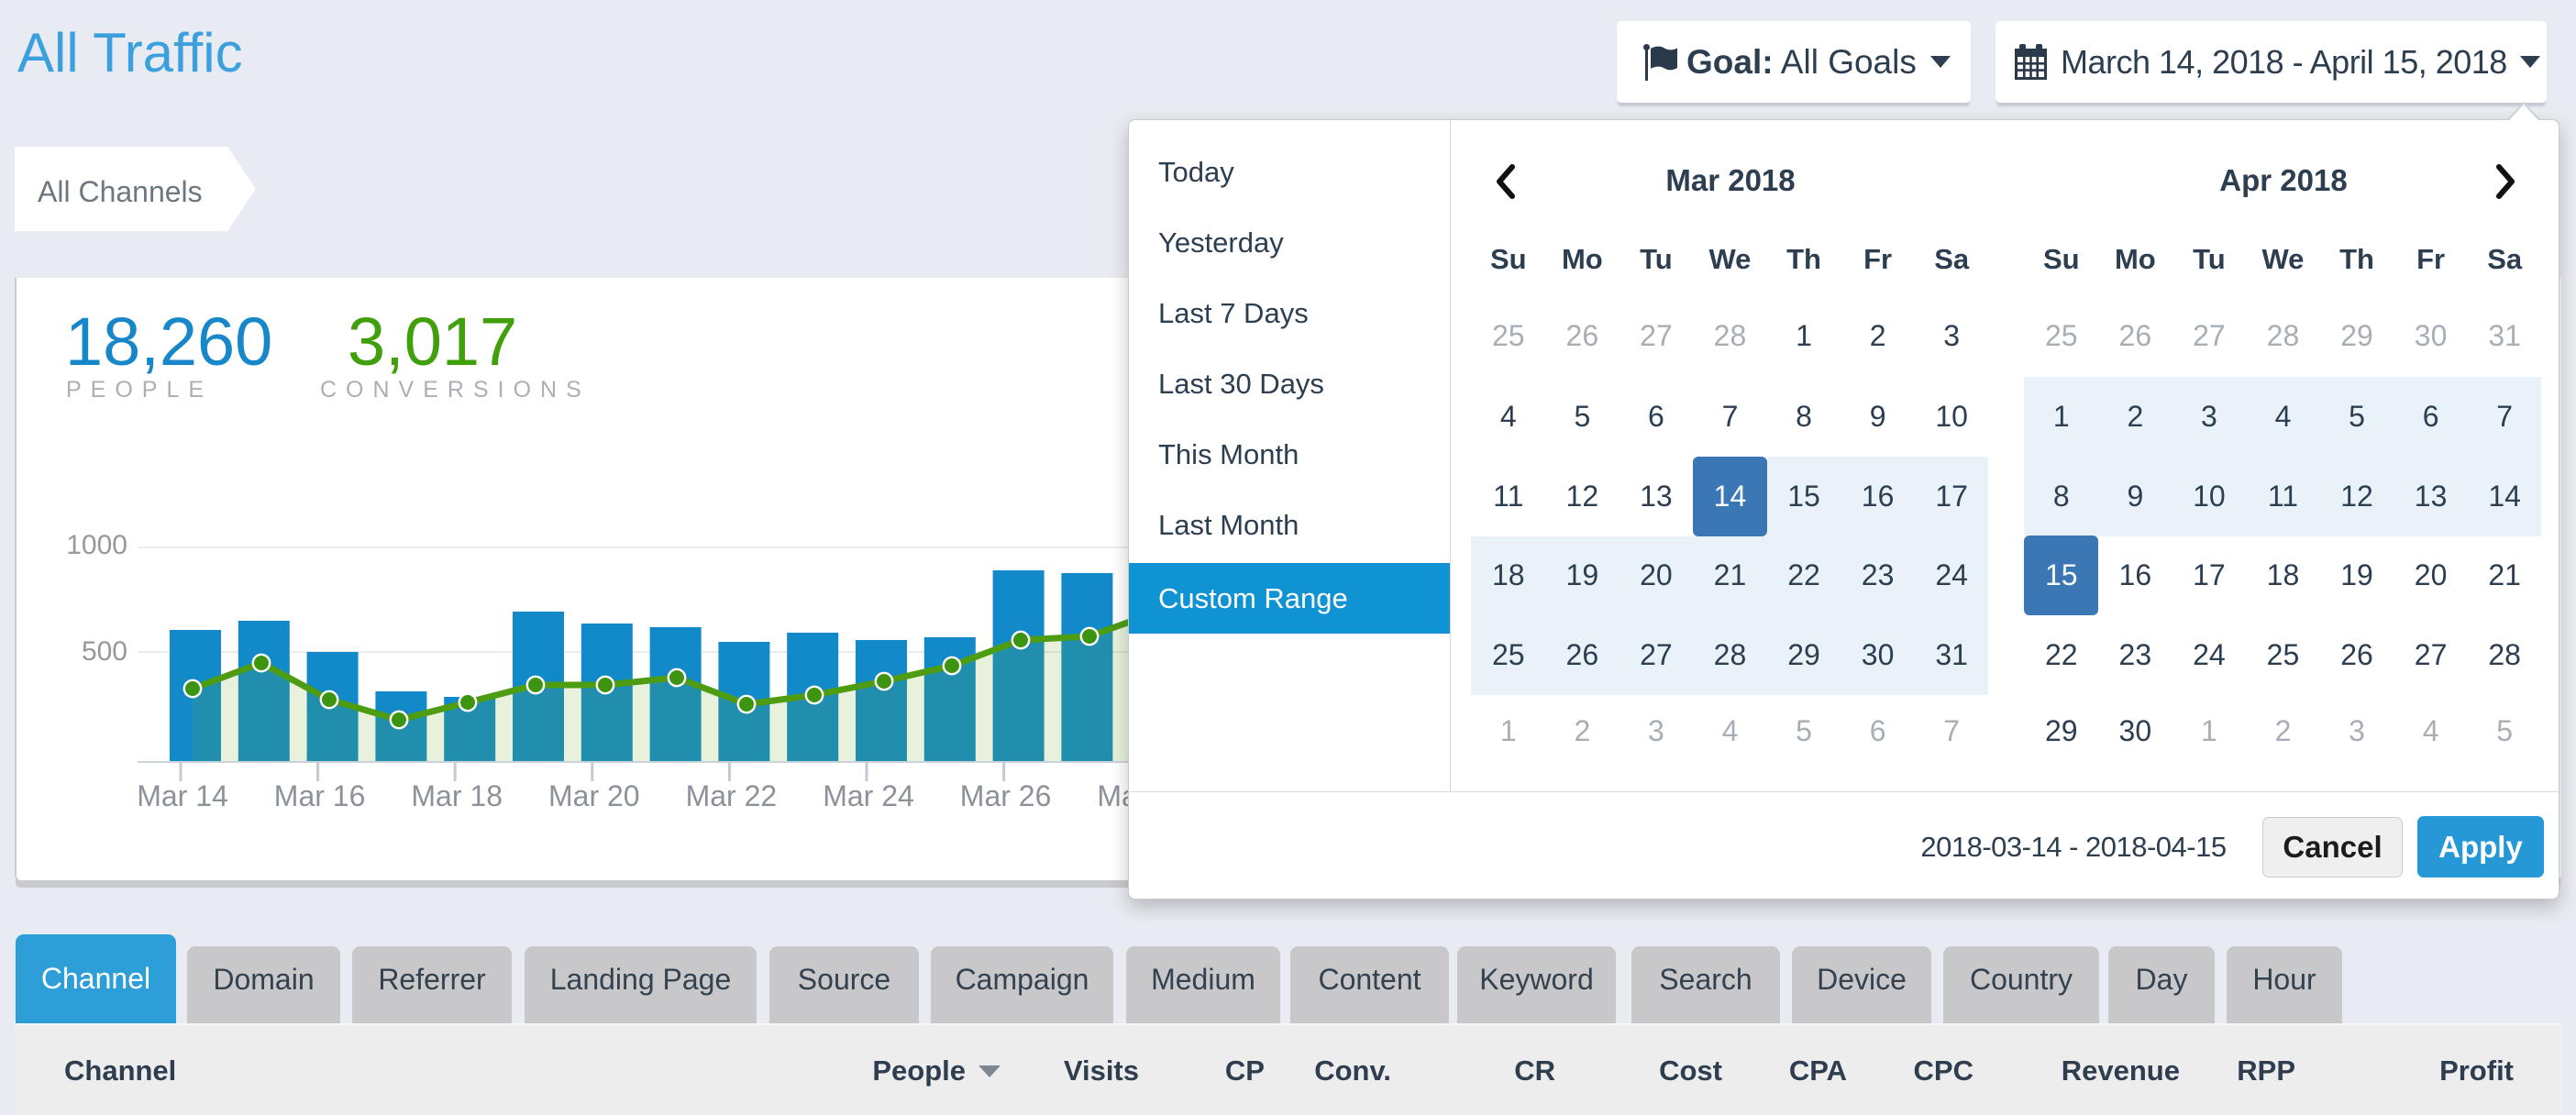 This screenshot has height=1115, width=2576. What do you see at coordinates (104, 651) in the screenshot?
I see `svg-text: 500` at bounding box center [104, 651].